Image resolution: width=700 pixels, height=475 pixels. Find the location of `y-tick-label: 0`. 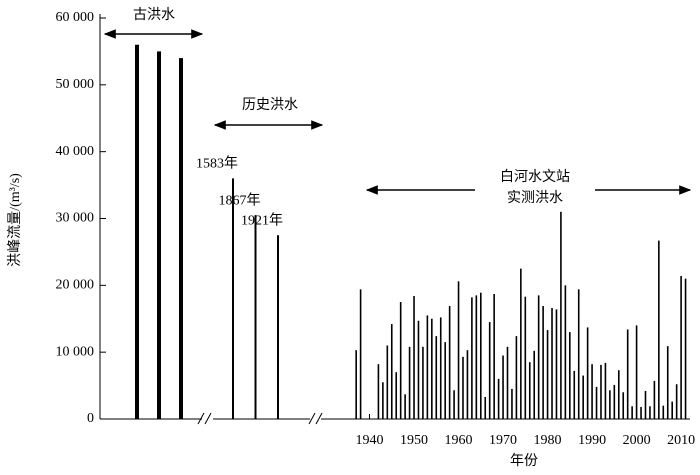

y-tick-label: 0 is located at coordinates (90, 418).